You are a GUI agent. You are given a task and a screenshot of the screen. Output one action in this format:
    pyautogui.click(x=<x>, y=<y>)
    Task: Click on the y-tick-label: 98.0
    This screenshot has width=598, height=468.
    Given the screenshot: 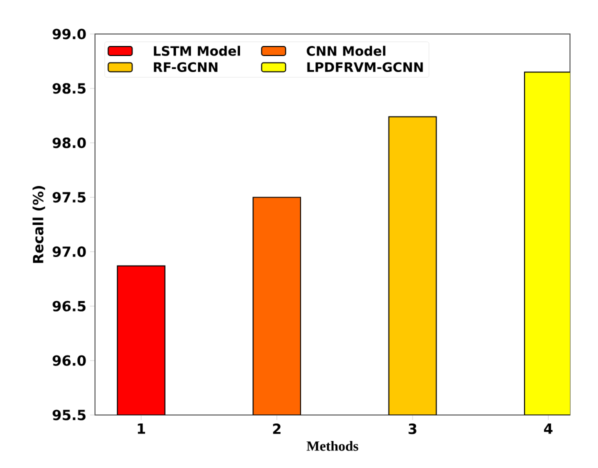 What is the action you would take?
    pyautogui.click(x=69, y=143)
    